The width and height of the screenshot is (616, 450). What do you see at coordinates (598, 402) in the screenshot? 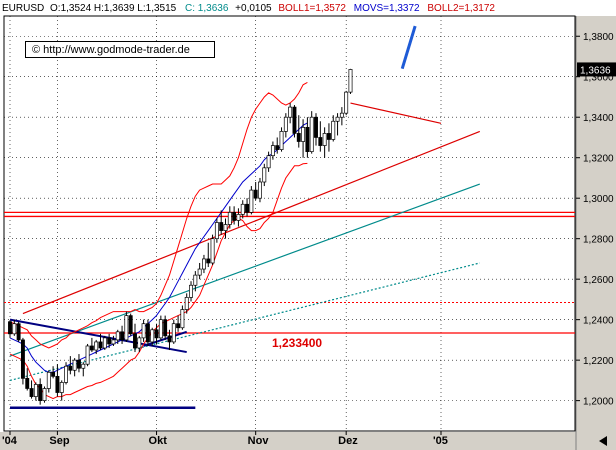
I see `y-tick-label: 1,2000` at bounding box center [598, 402].